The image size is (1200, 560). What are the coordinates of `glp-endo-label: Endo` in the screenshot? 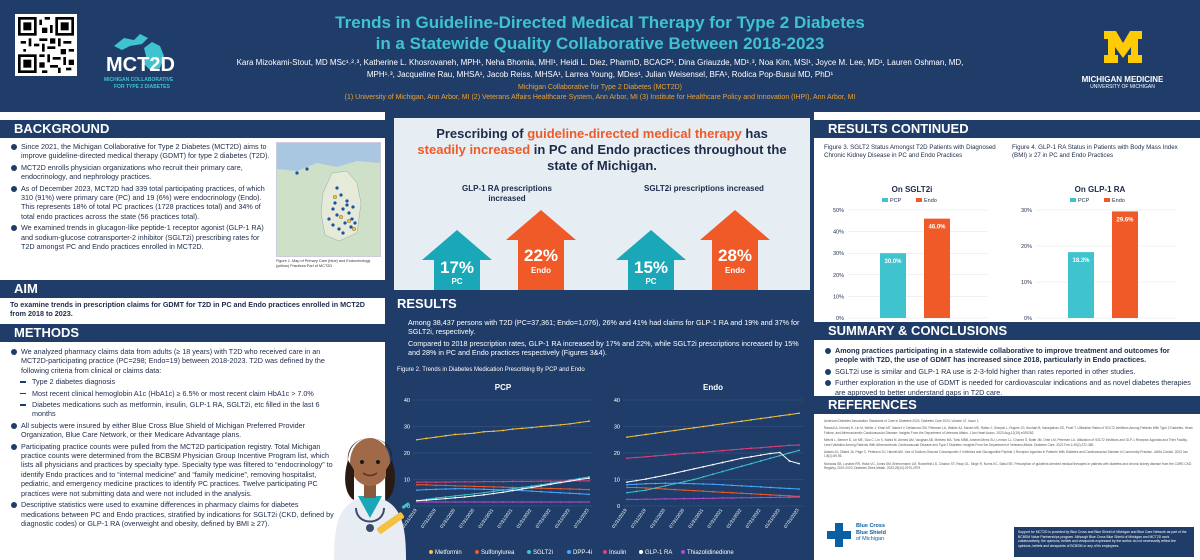 It's located at (541, 270).